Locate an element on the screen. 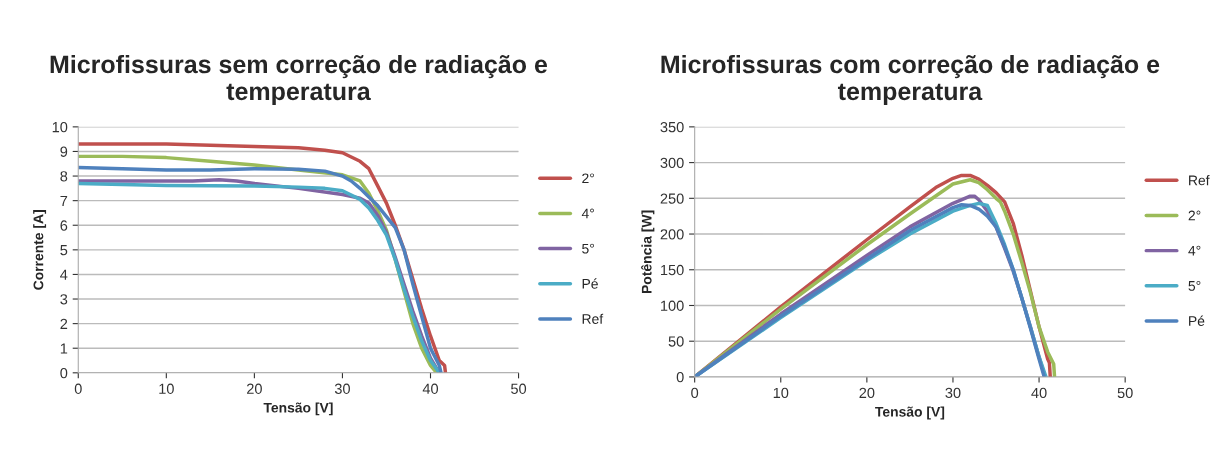  y-tick-label: 3 is located at coordinates (64, 299).